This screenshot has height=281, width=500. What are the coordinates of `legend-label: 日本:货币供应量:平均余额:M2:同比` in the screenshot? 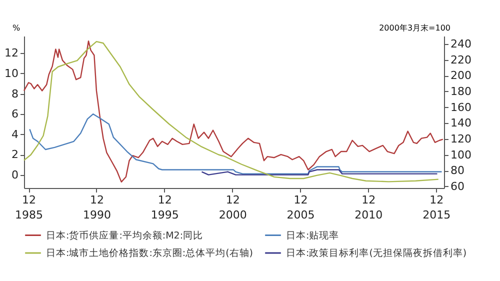 It's located at (125, 235).